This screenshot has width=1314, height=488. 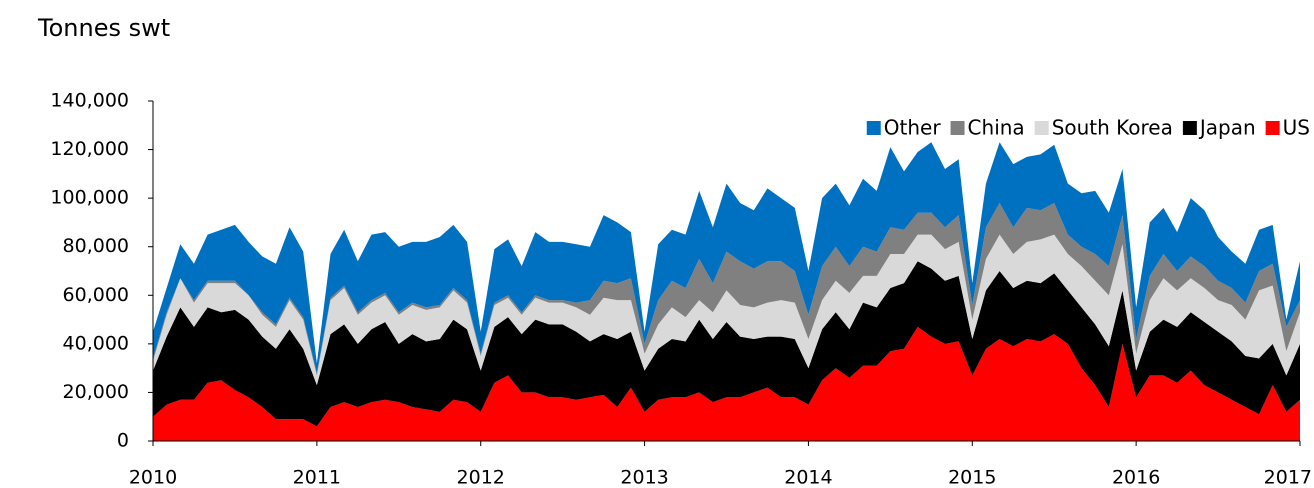 What do you see at coordinates (96, 246) in the screenshot?
I see `y-tick-label: 80,000` at bounding box center [96, 246].